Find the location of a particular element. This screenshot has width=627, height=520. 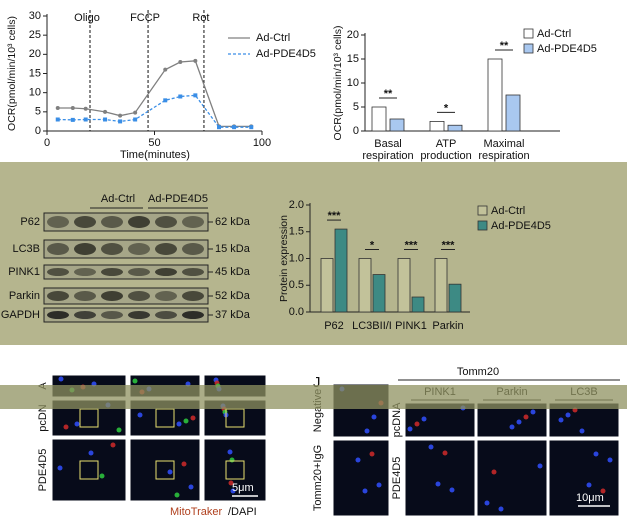

blot-size: 37 kDa is located at coordinates (233, 315).